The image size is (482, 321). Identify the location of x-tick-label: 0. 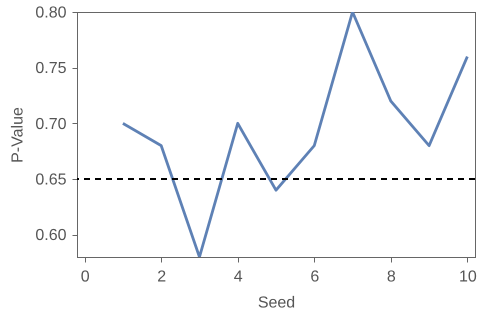
(85, 277).